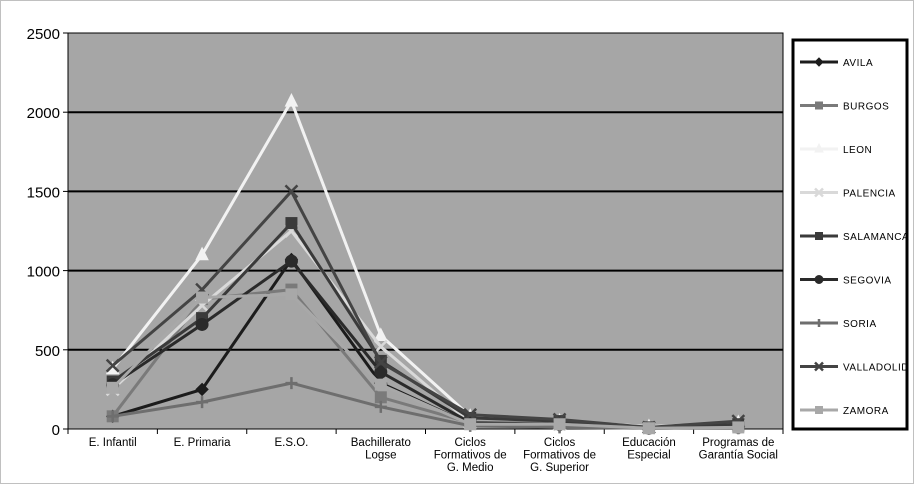  What do you see at coordinates (876, 368) in the screenshot?
I see `legend-label: VALLADOLID` at bounding box center [876, 368].